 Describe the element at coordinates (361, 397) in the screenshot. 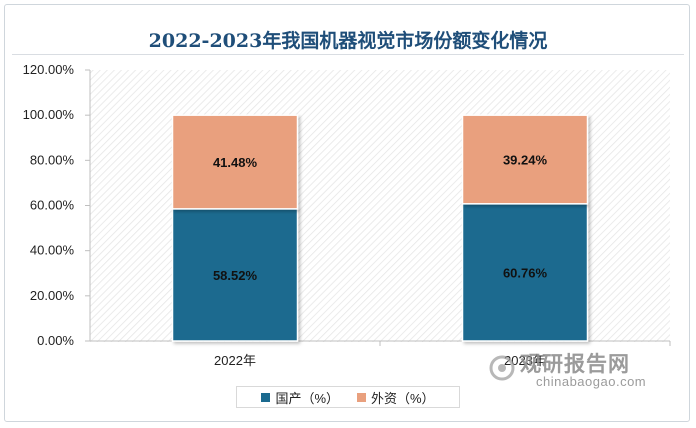

I see `legend-swatch-foreign` at that location.